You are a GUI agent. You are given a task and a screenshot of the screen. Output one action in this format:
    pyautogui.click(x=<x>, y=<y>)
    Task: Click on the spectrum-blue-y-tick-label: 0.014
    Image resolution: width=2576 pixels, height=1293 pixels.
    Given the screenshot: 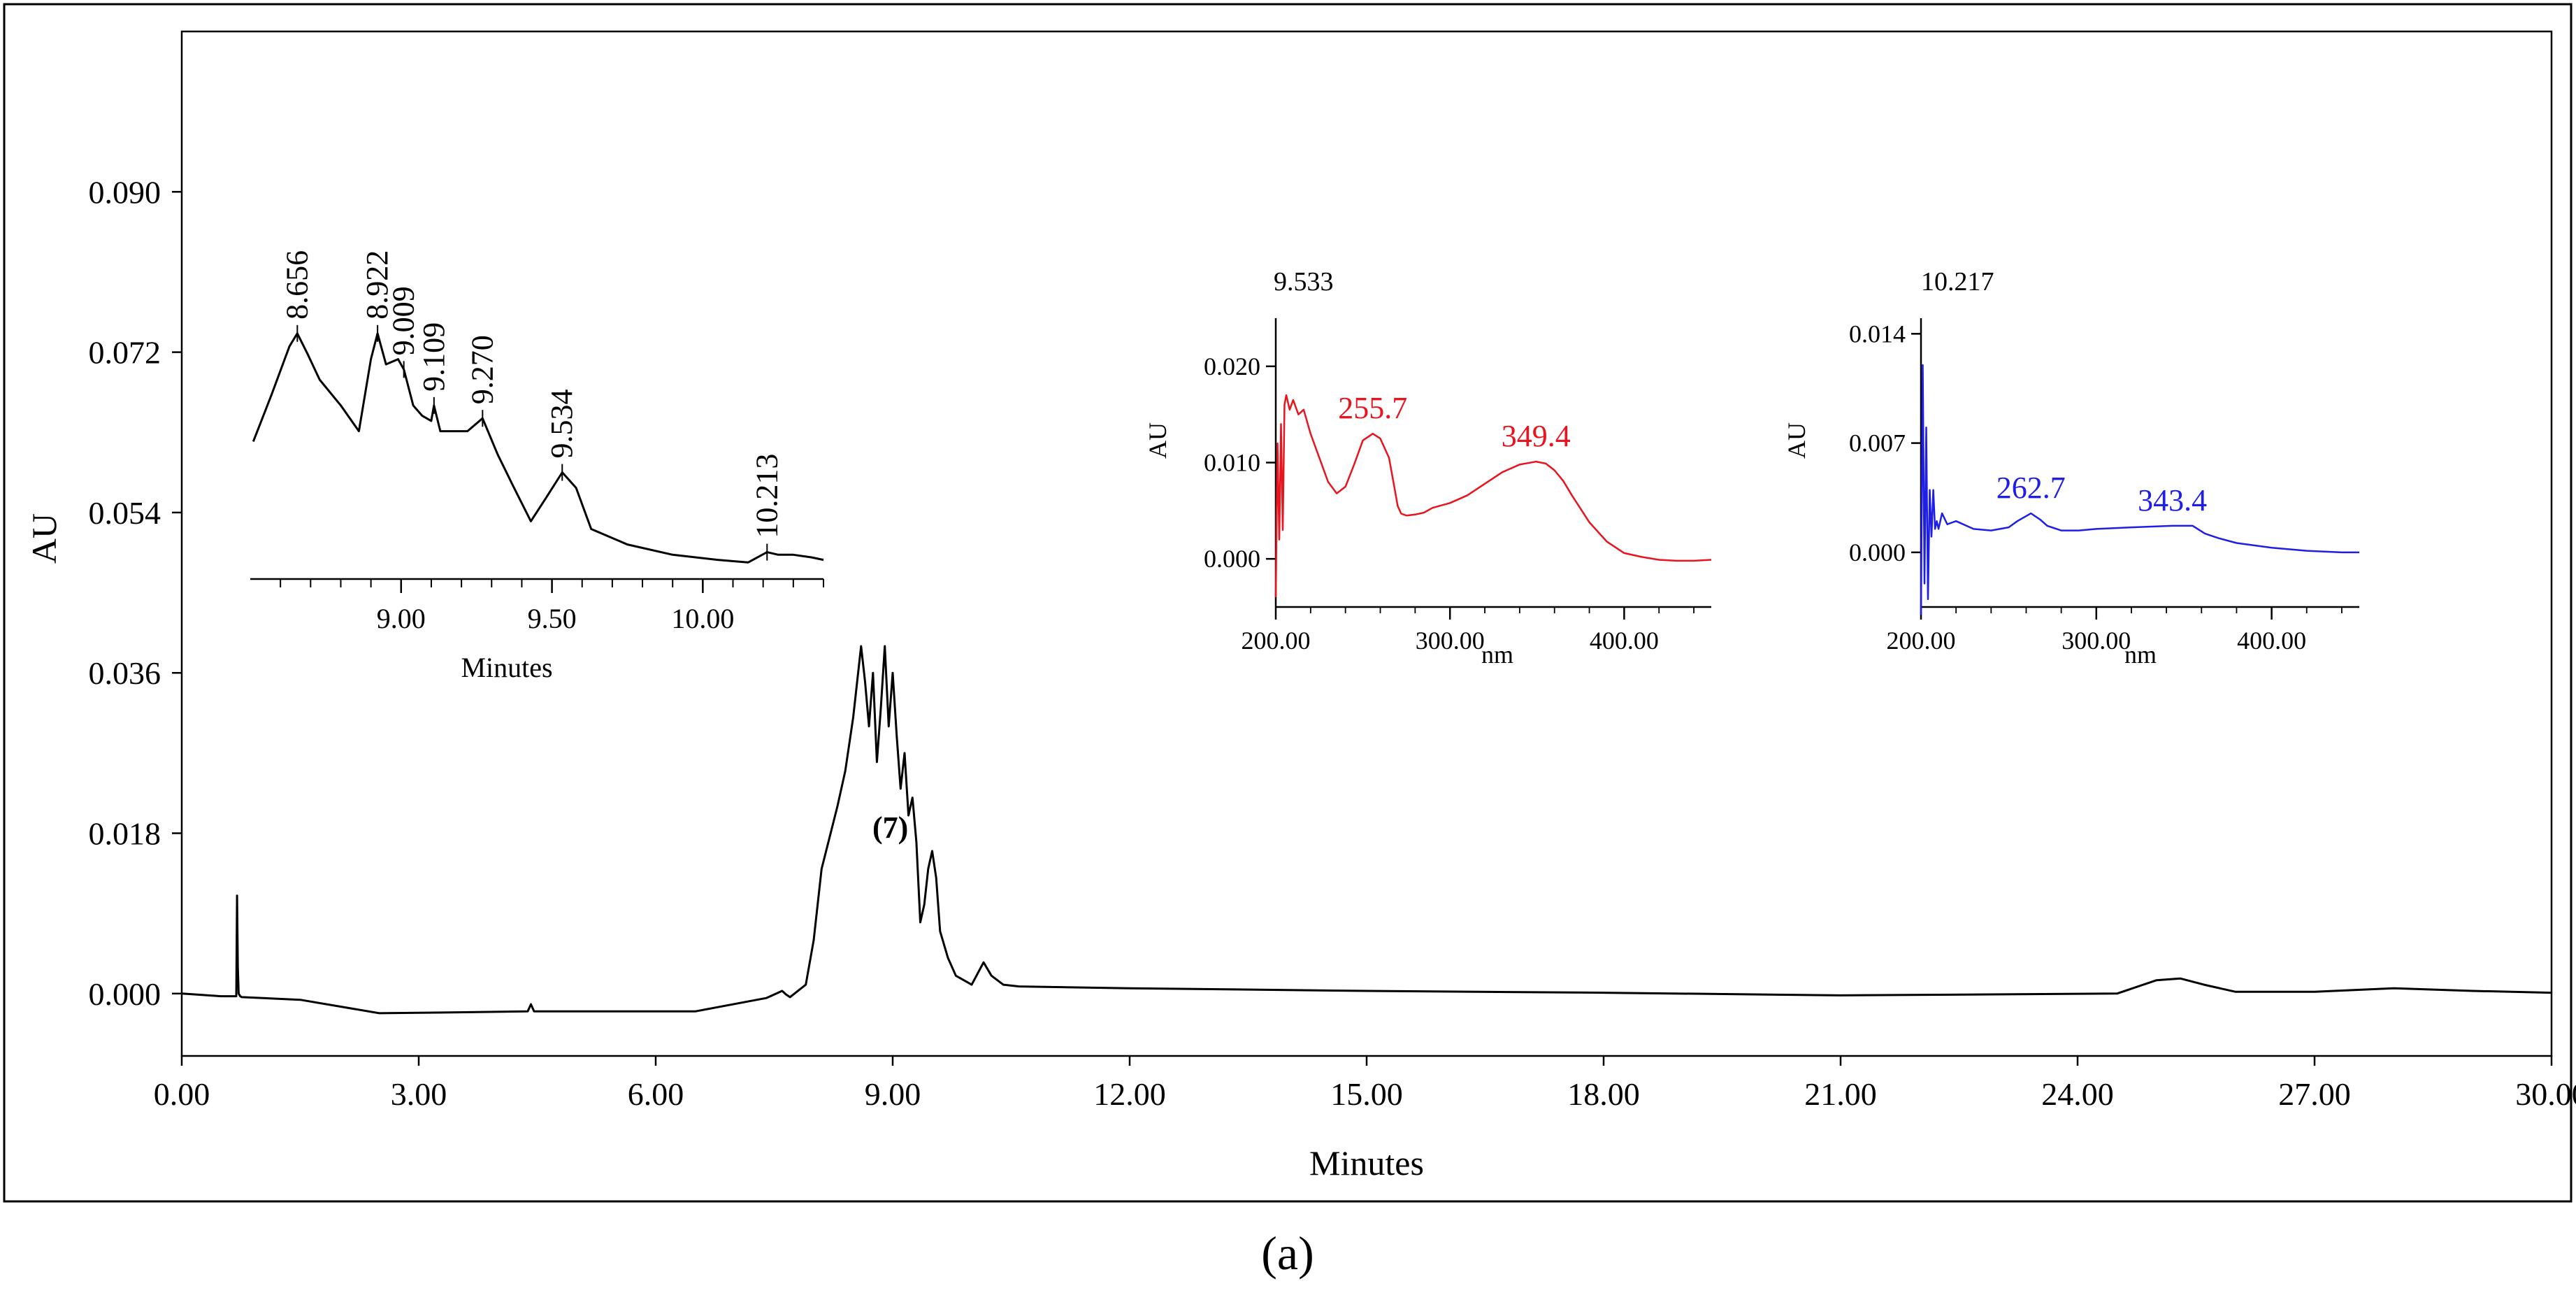 What is the action you would take?
    pyautogui.click(x=1877, y=334)
    